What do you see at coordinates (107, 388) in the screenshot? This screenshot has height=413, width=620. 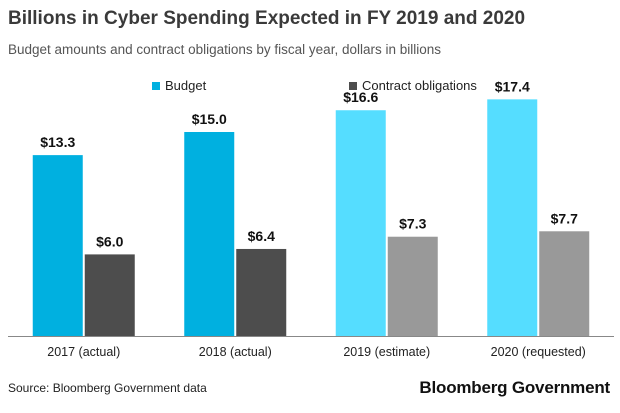 I see `source-note: Source: Bloomberg Government data` at bounding box center [107, 388].